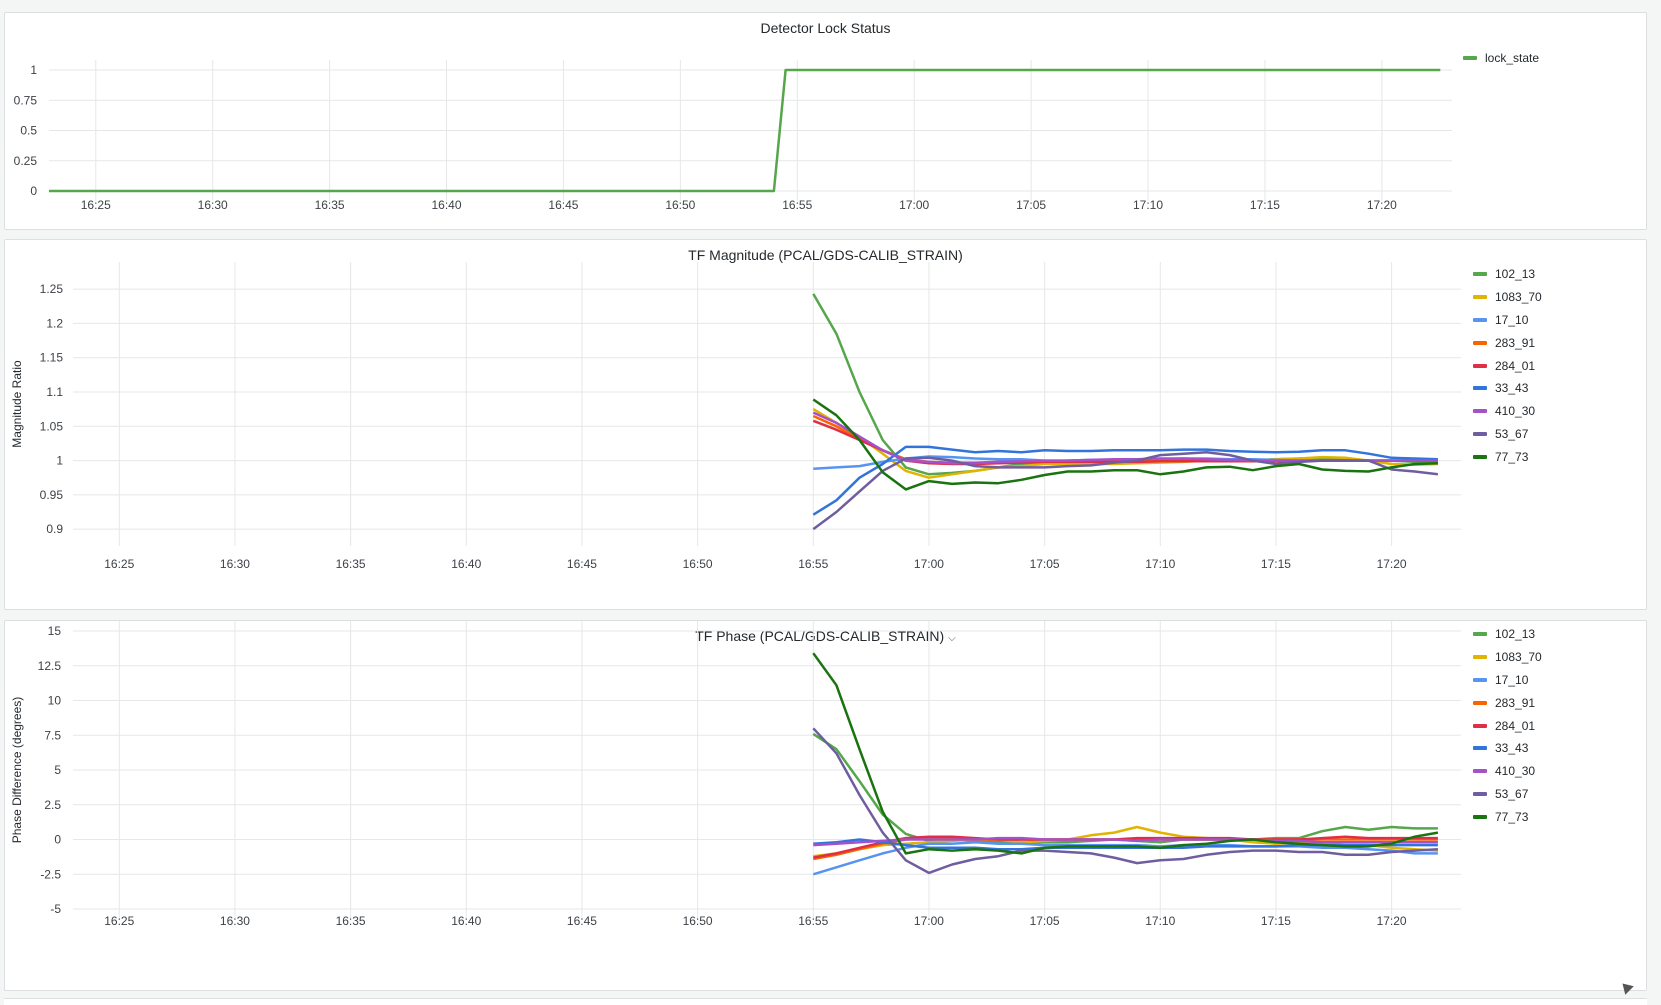  I want to click on y-tick-label: 10, so click(55, 701).